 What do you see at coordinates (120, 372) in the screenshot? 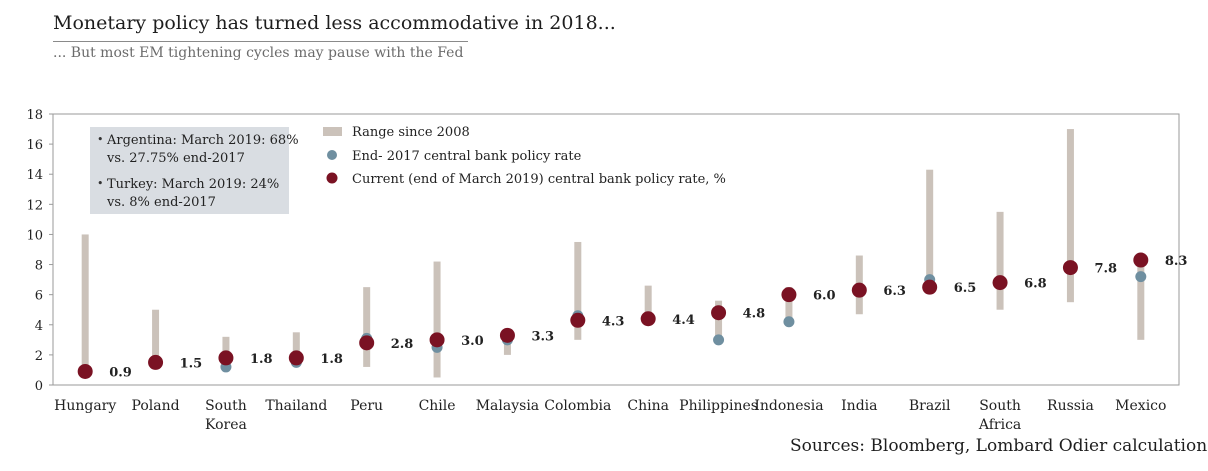
I see `data-label: 0.9` at bounding box center [120, 372].